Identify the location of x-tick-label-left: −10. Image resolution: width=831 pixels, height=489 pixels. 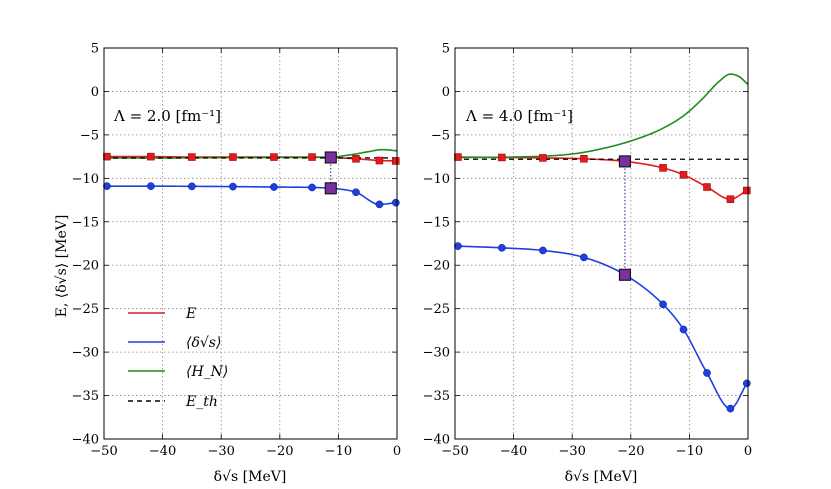
(338, 451).